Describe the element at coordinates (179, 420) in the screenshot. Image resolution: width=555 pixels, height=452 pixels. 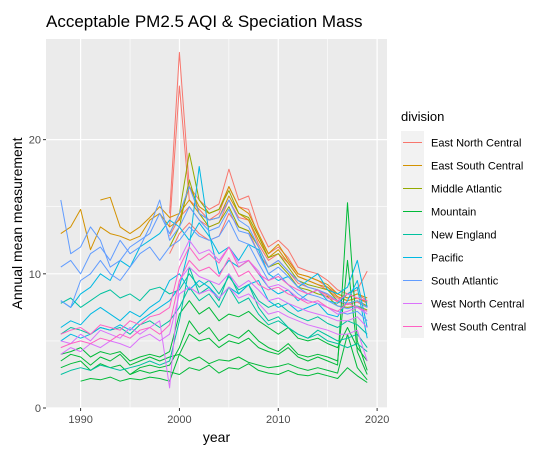
I see `x-tick-label: 2000` at that location.